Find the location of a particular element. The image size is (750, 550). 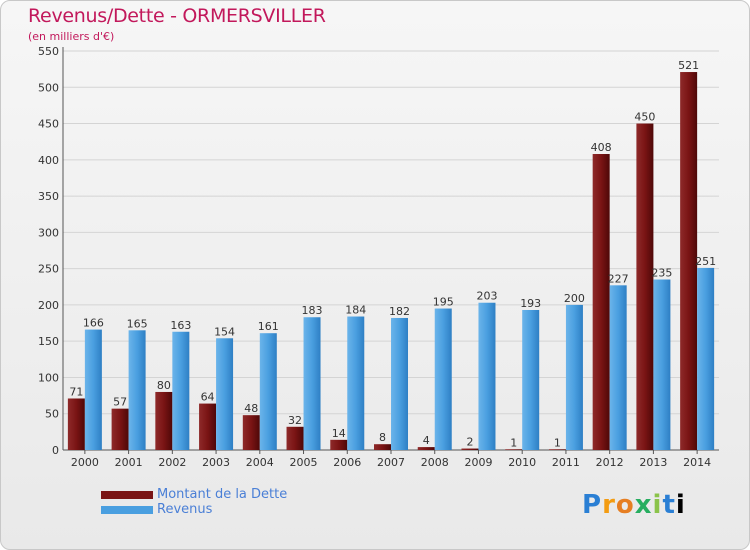

x-tick-label: 2010 is located at coordinates (522, 462).